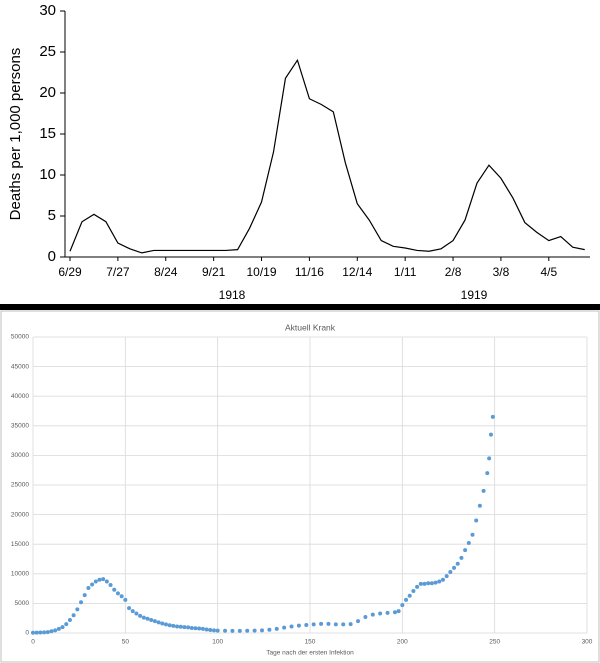 Image resolution: width=600 pixels, height=663 pixels. What do you see at coordinates (20, 544) in the screenshot?
I see `y-tick-label: 15000` at bounding box center [20, 544].